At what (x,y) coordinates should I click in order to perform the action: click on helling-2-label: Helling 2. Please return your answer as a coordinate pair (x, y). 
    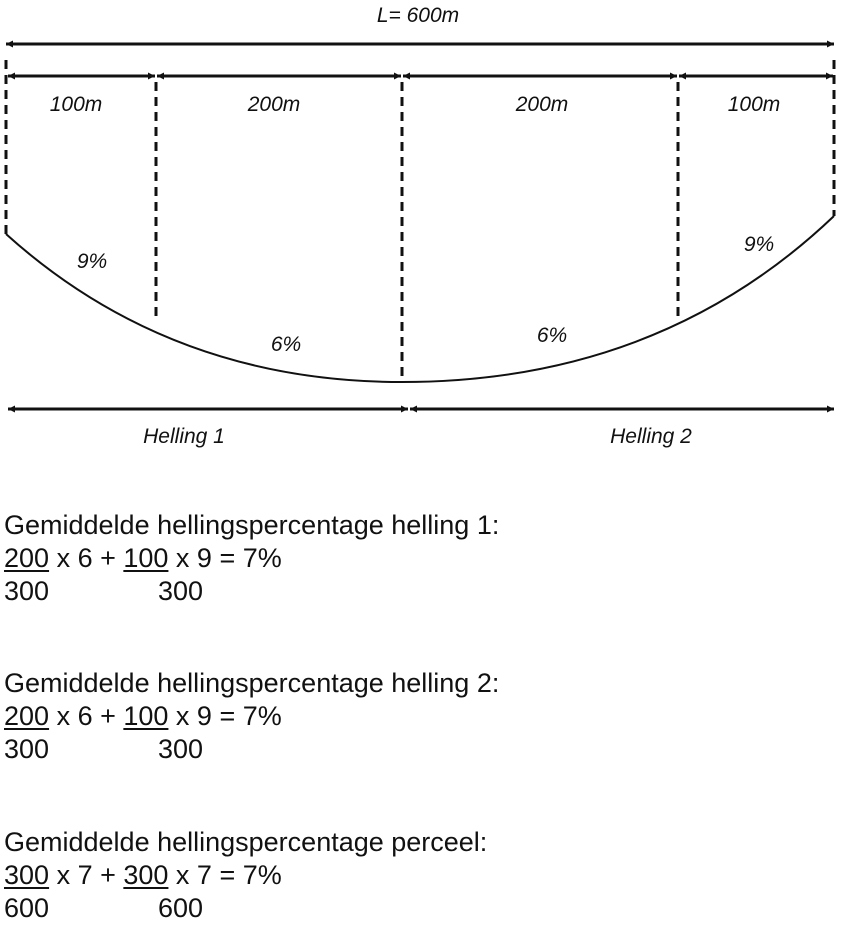
    Looking at the image, I should click on (651, 436).